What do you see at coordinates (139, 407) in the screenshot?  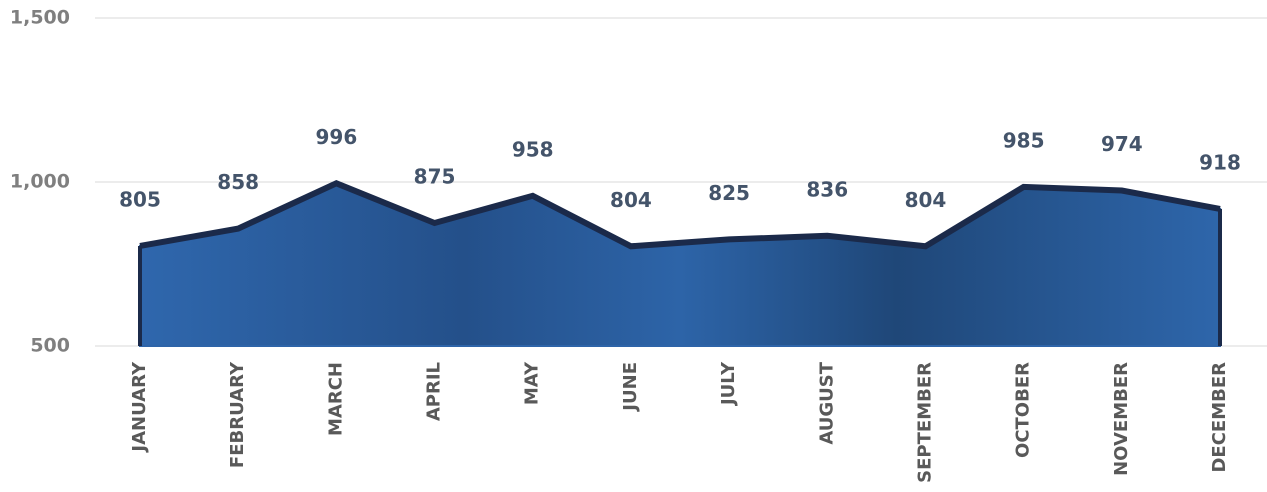 I see `x-tick-label: JANUARY` at bounding box center [139, 407].